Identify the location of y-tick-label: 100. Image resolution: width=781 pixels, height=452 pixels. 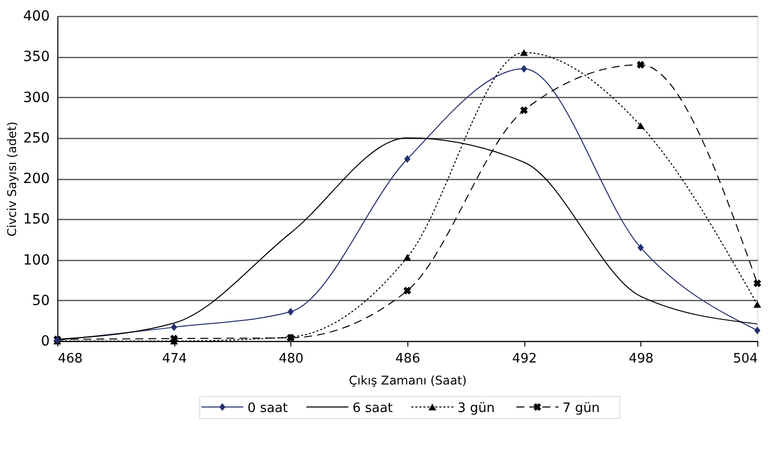
(36, 260).